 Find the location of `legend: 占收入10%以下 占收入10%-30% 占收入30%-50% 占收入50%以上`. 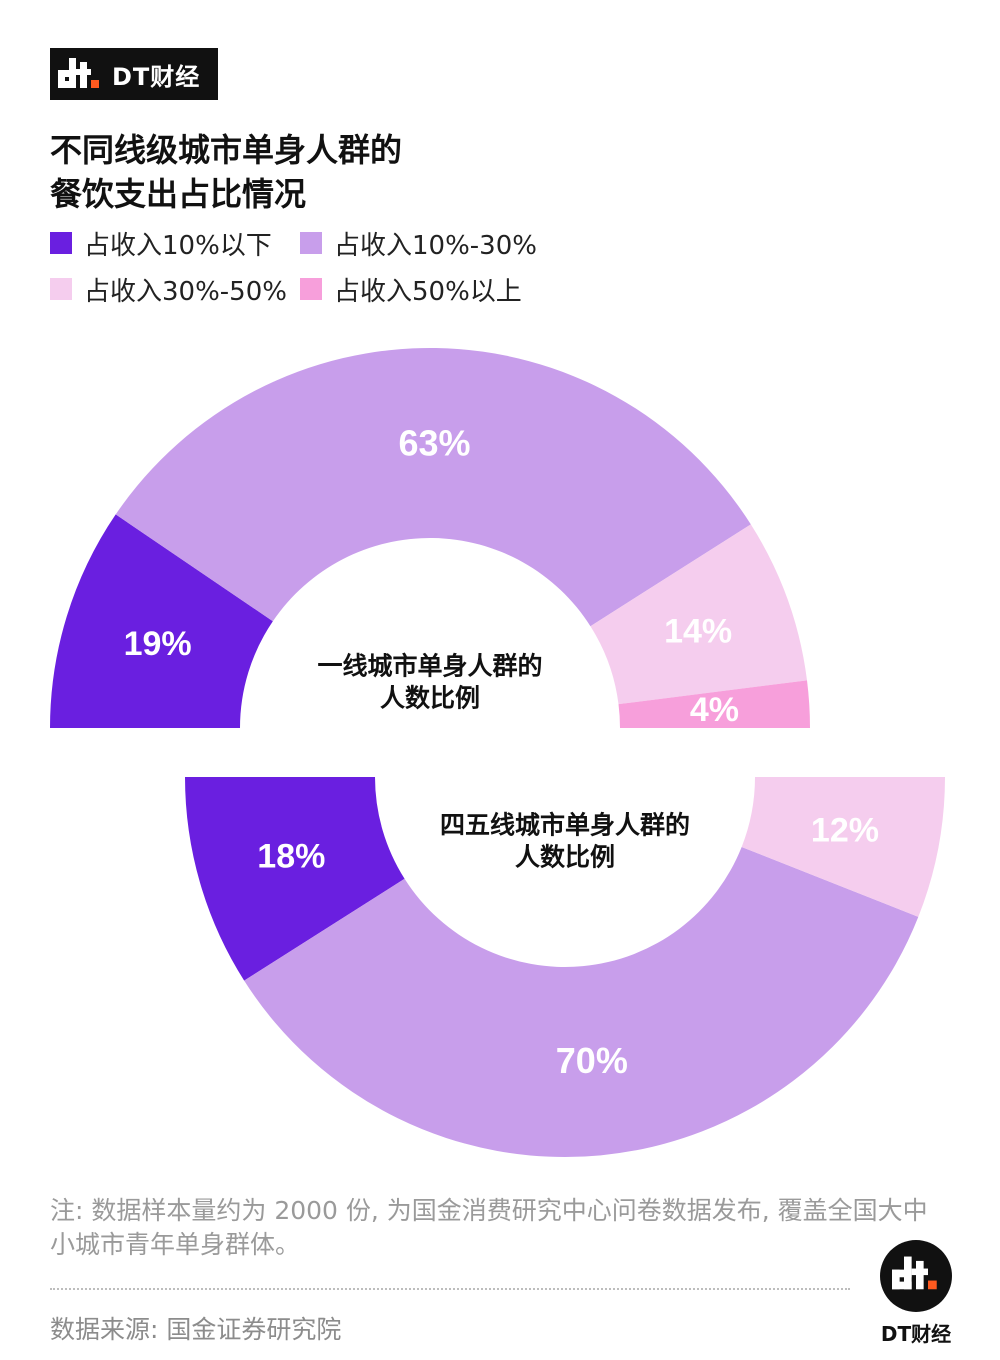

legend: 占收入10%以下 占收入10%-30% 占收入30%-50% 占收入50%以上 is located at coordinates (330, 267).